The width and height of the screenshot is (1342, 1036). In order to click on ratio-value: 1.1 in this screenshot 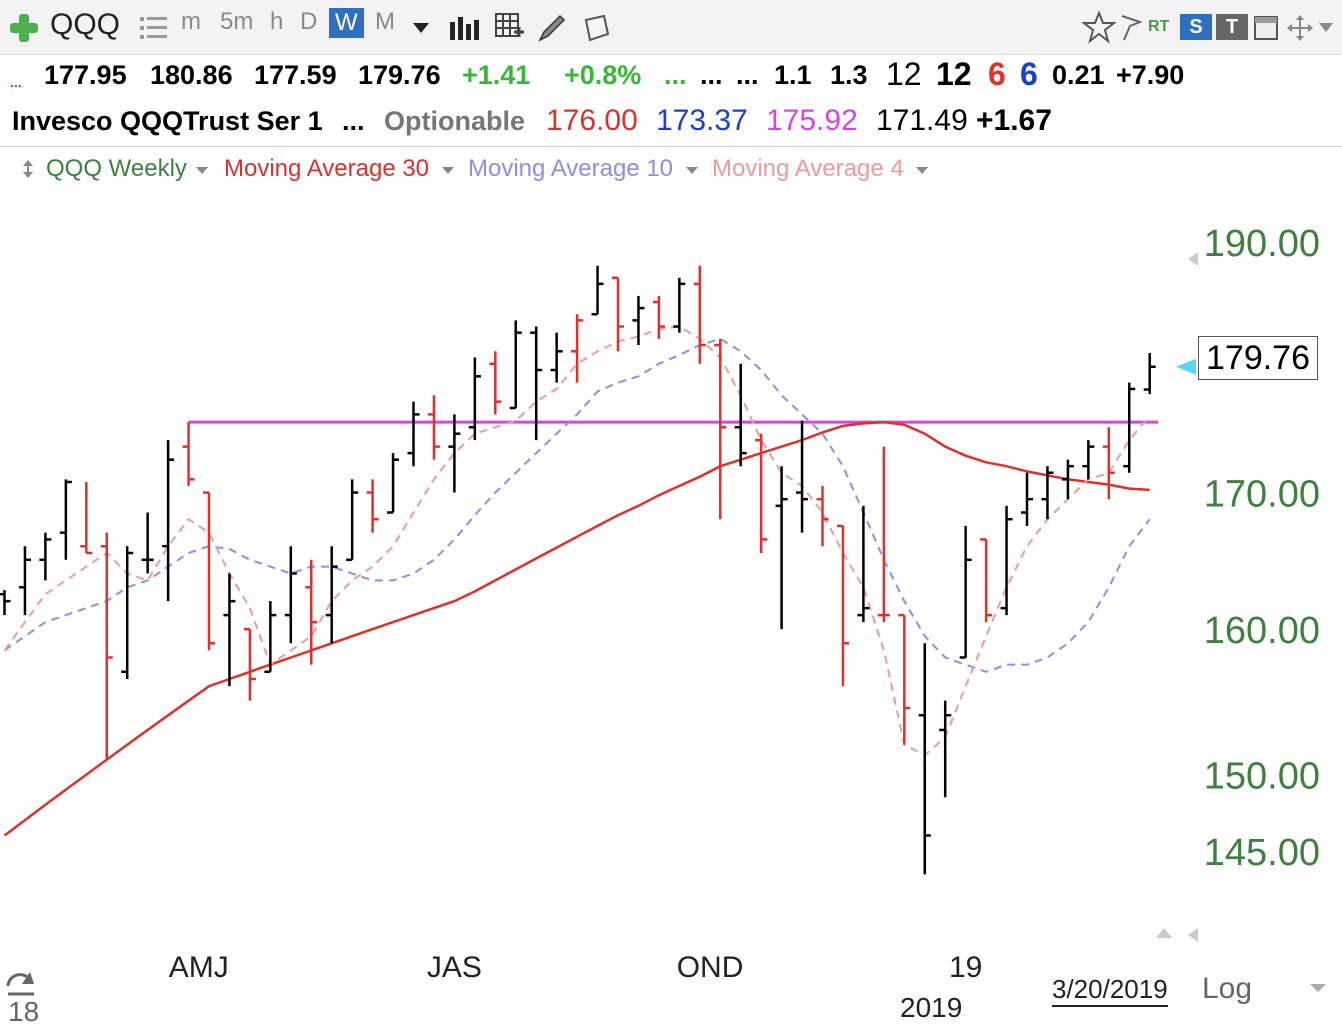, I will do `click(793, 75)`.